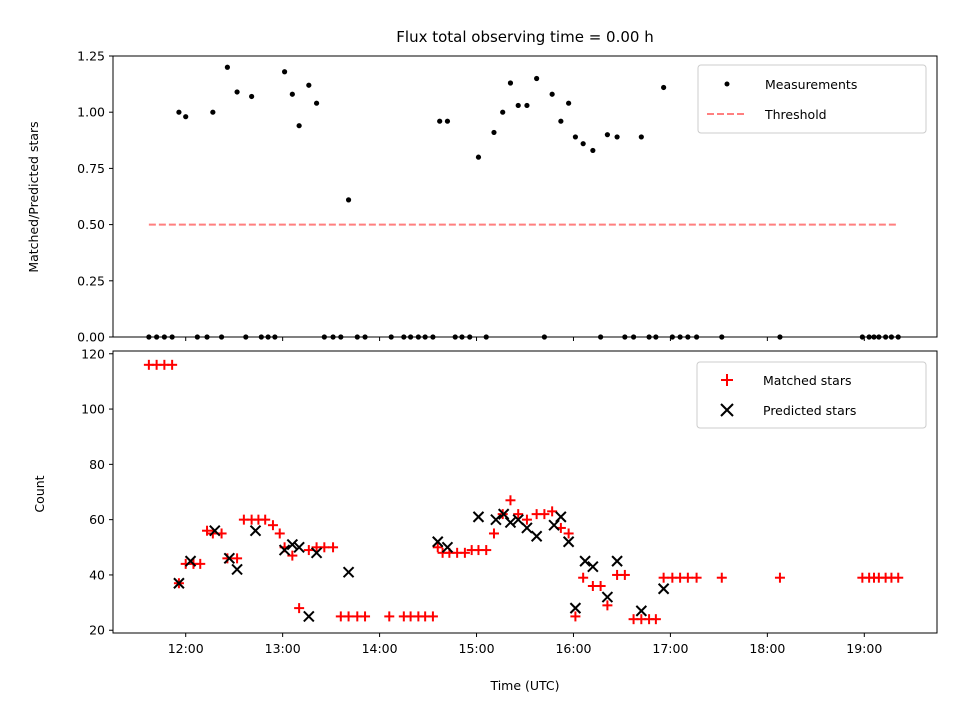 The height and width of the screenshot is (720, 960). I want to click on x-tick-label: 14:00, so click(380, 648).